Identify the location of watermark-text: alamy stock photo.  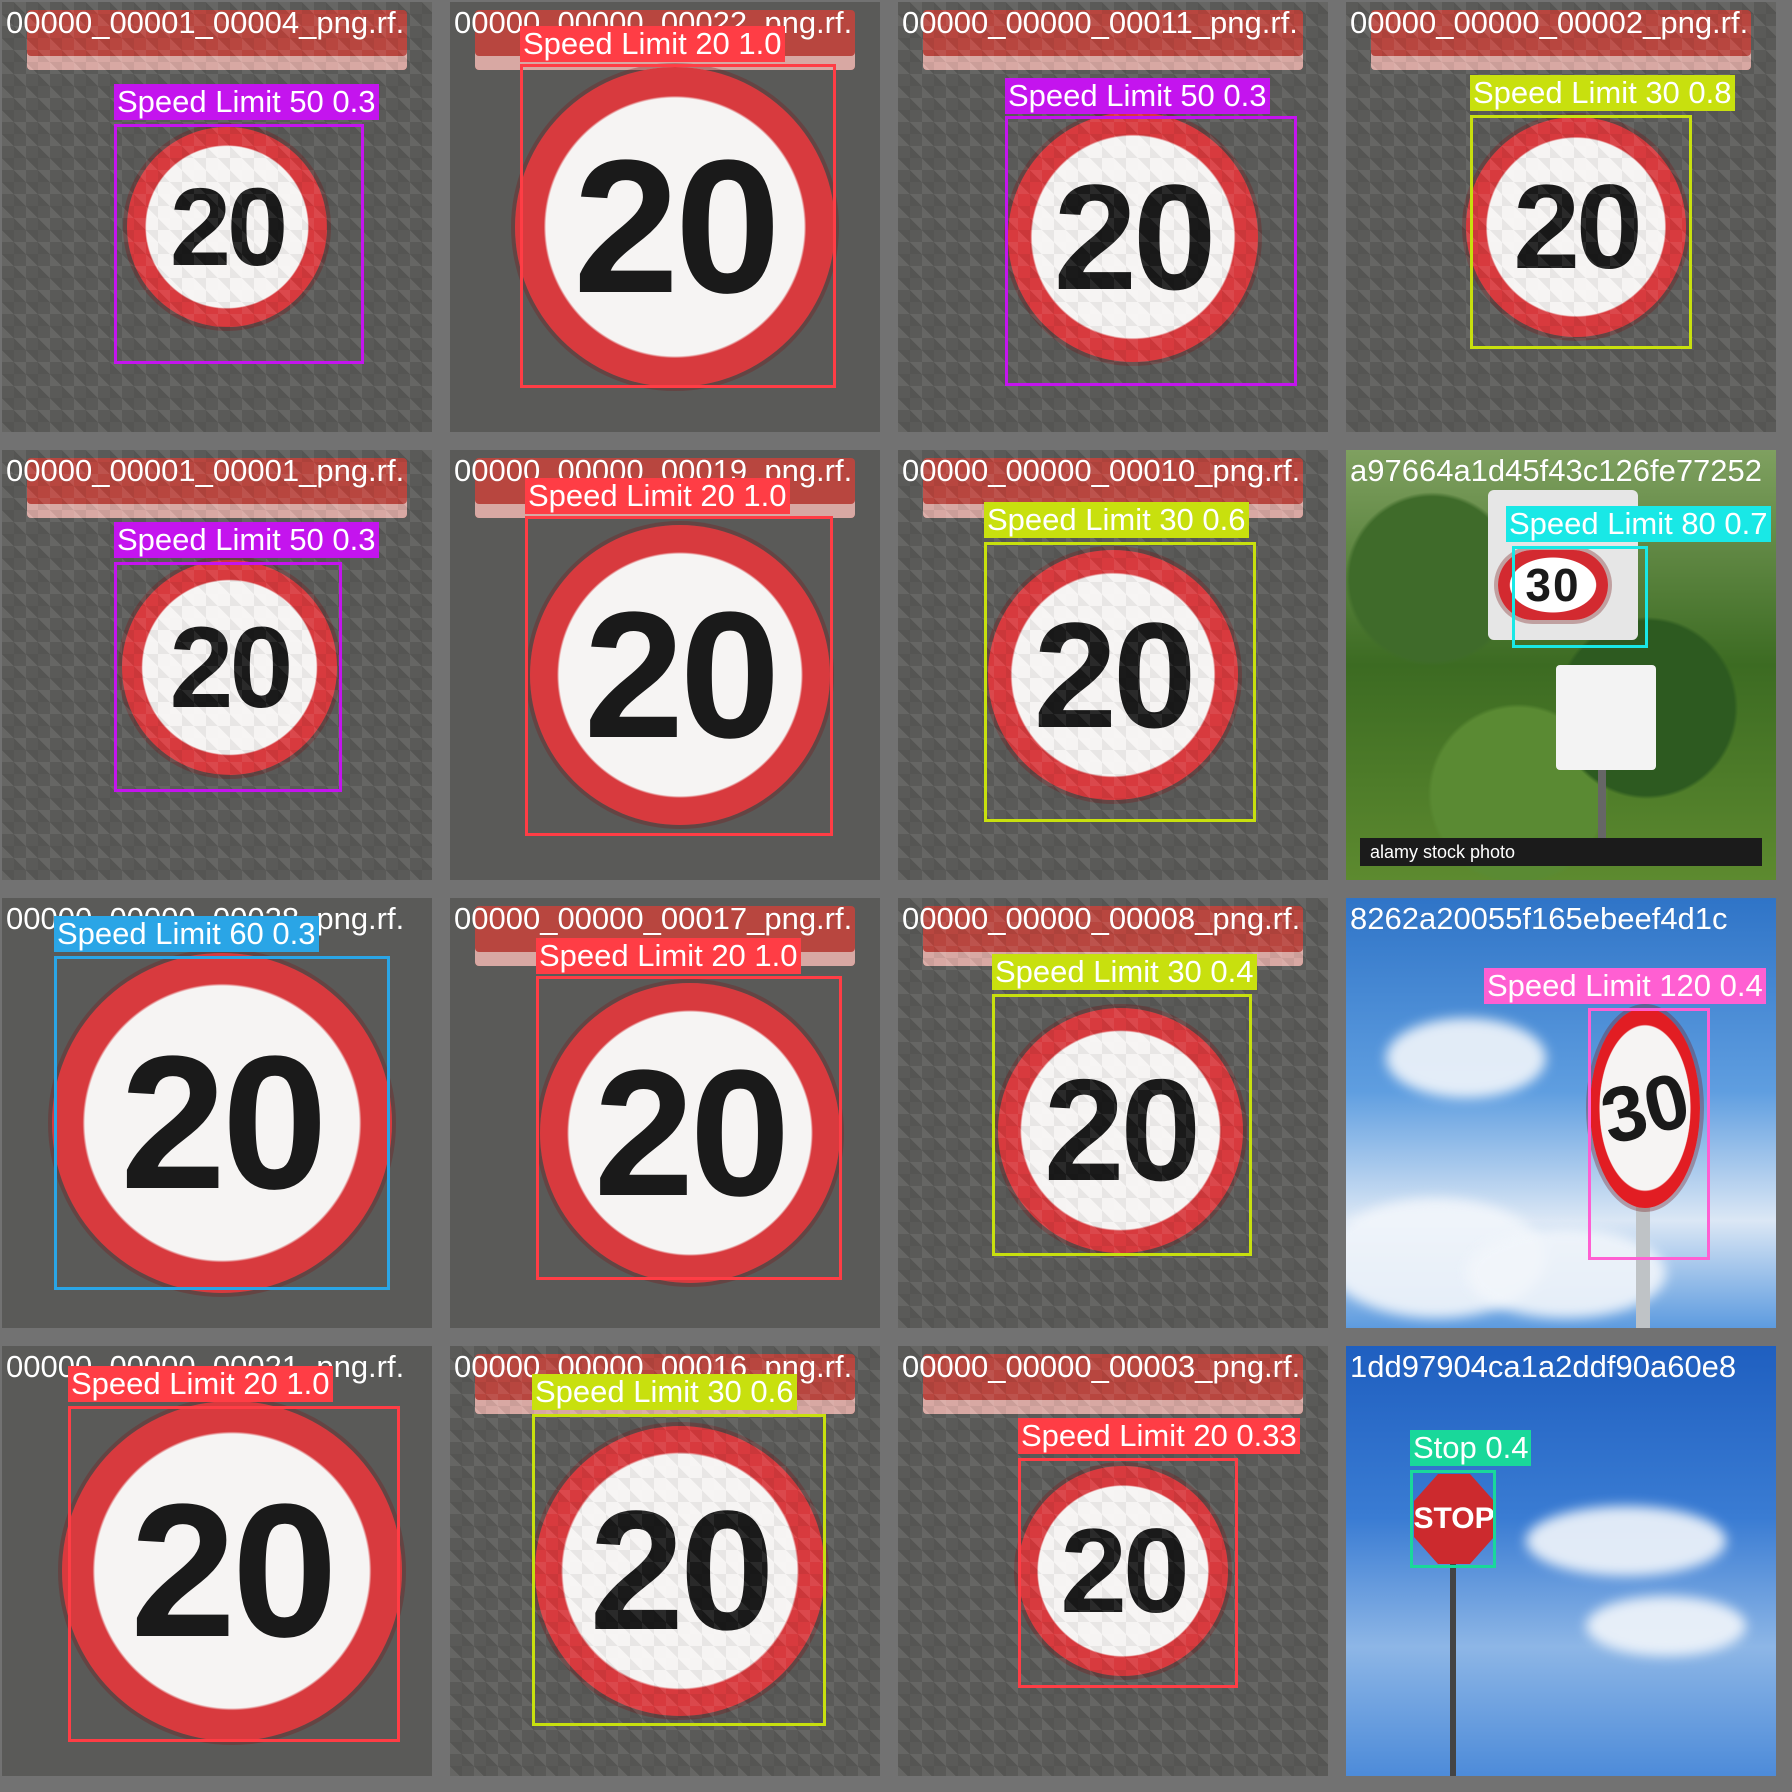
(1561, 852).